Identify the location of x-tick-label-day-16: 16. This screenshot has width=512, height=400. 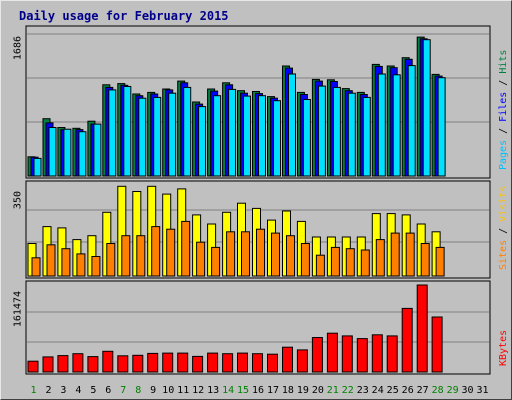
(258, 390).